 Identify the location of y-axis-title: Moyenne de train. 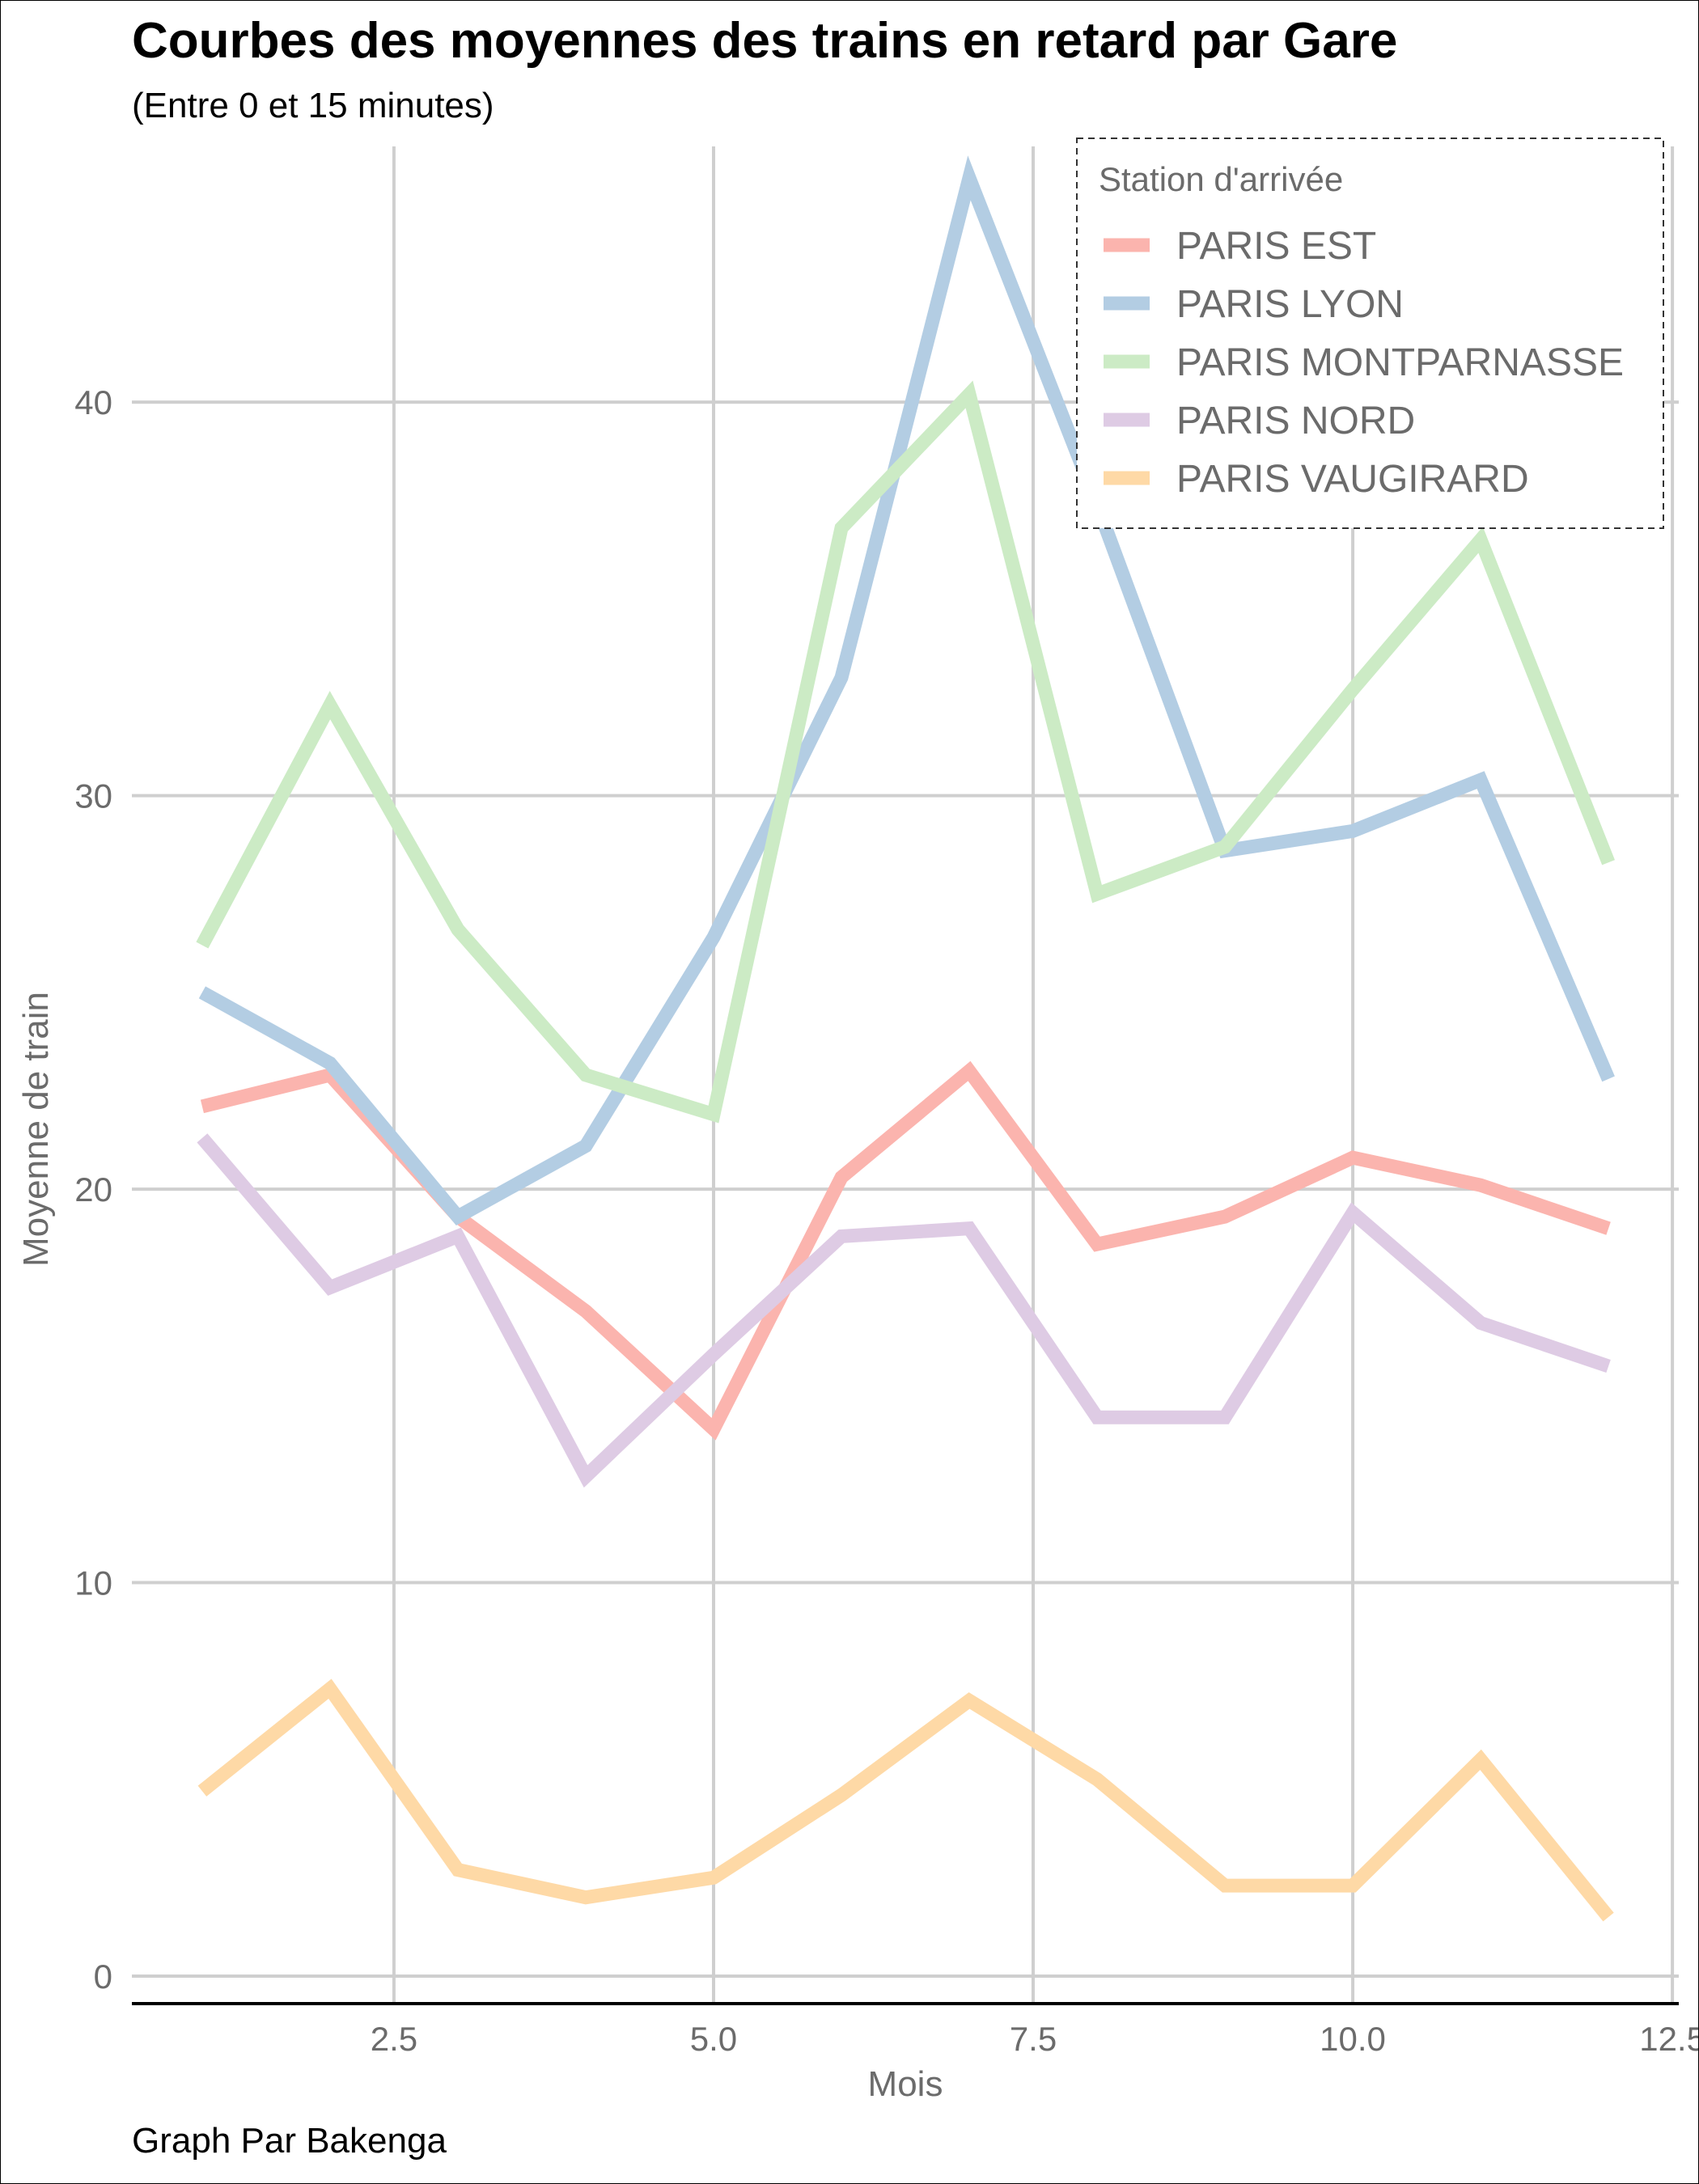
(36, 1129).